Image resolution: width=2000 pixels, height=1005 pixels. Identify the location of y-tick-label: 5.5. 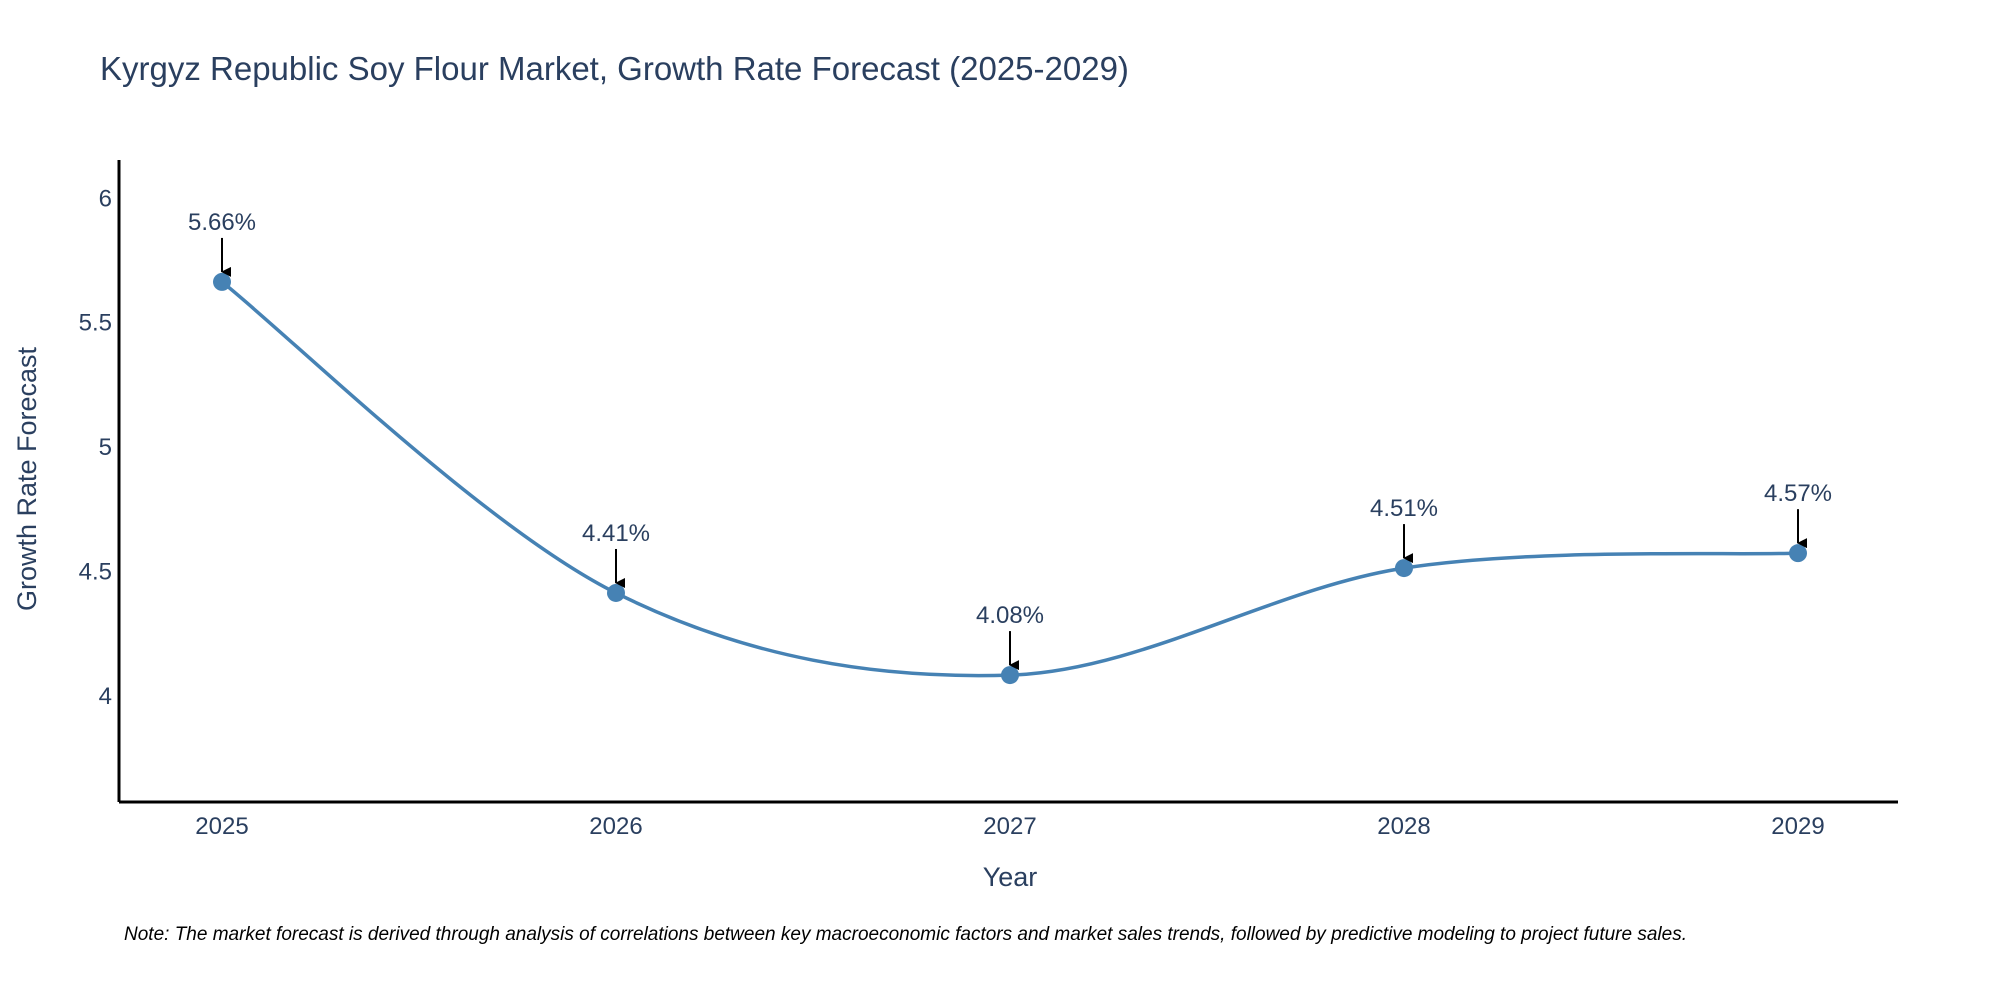
(95, 323).